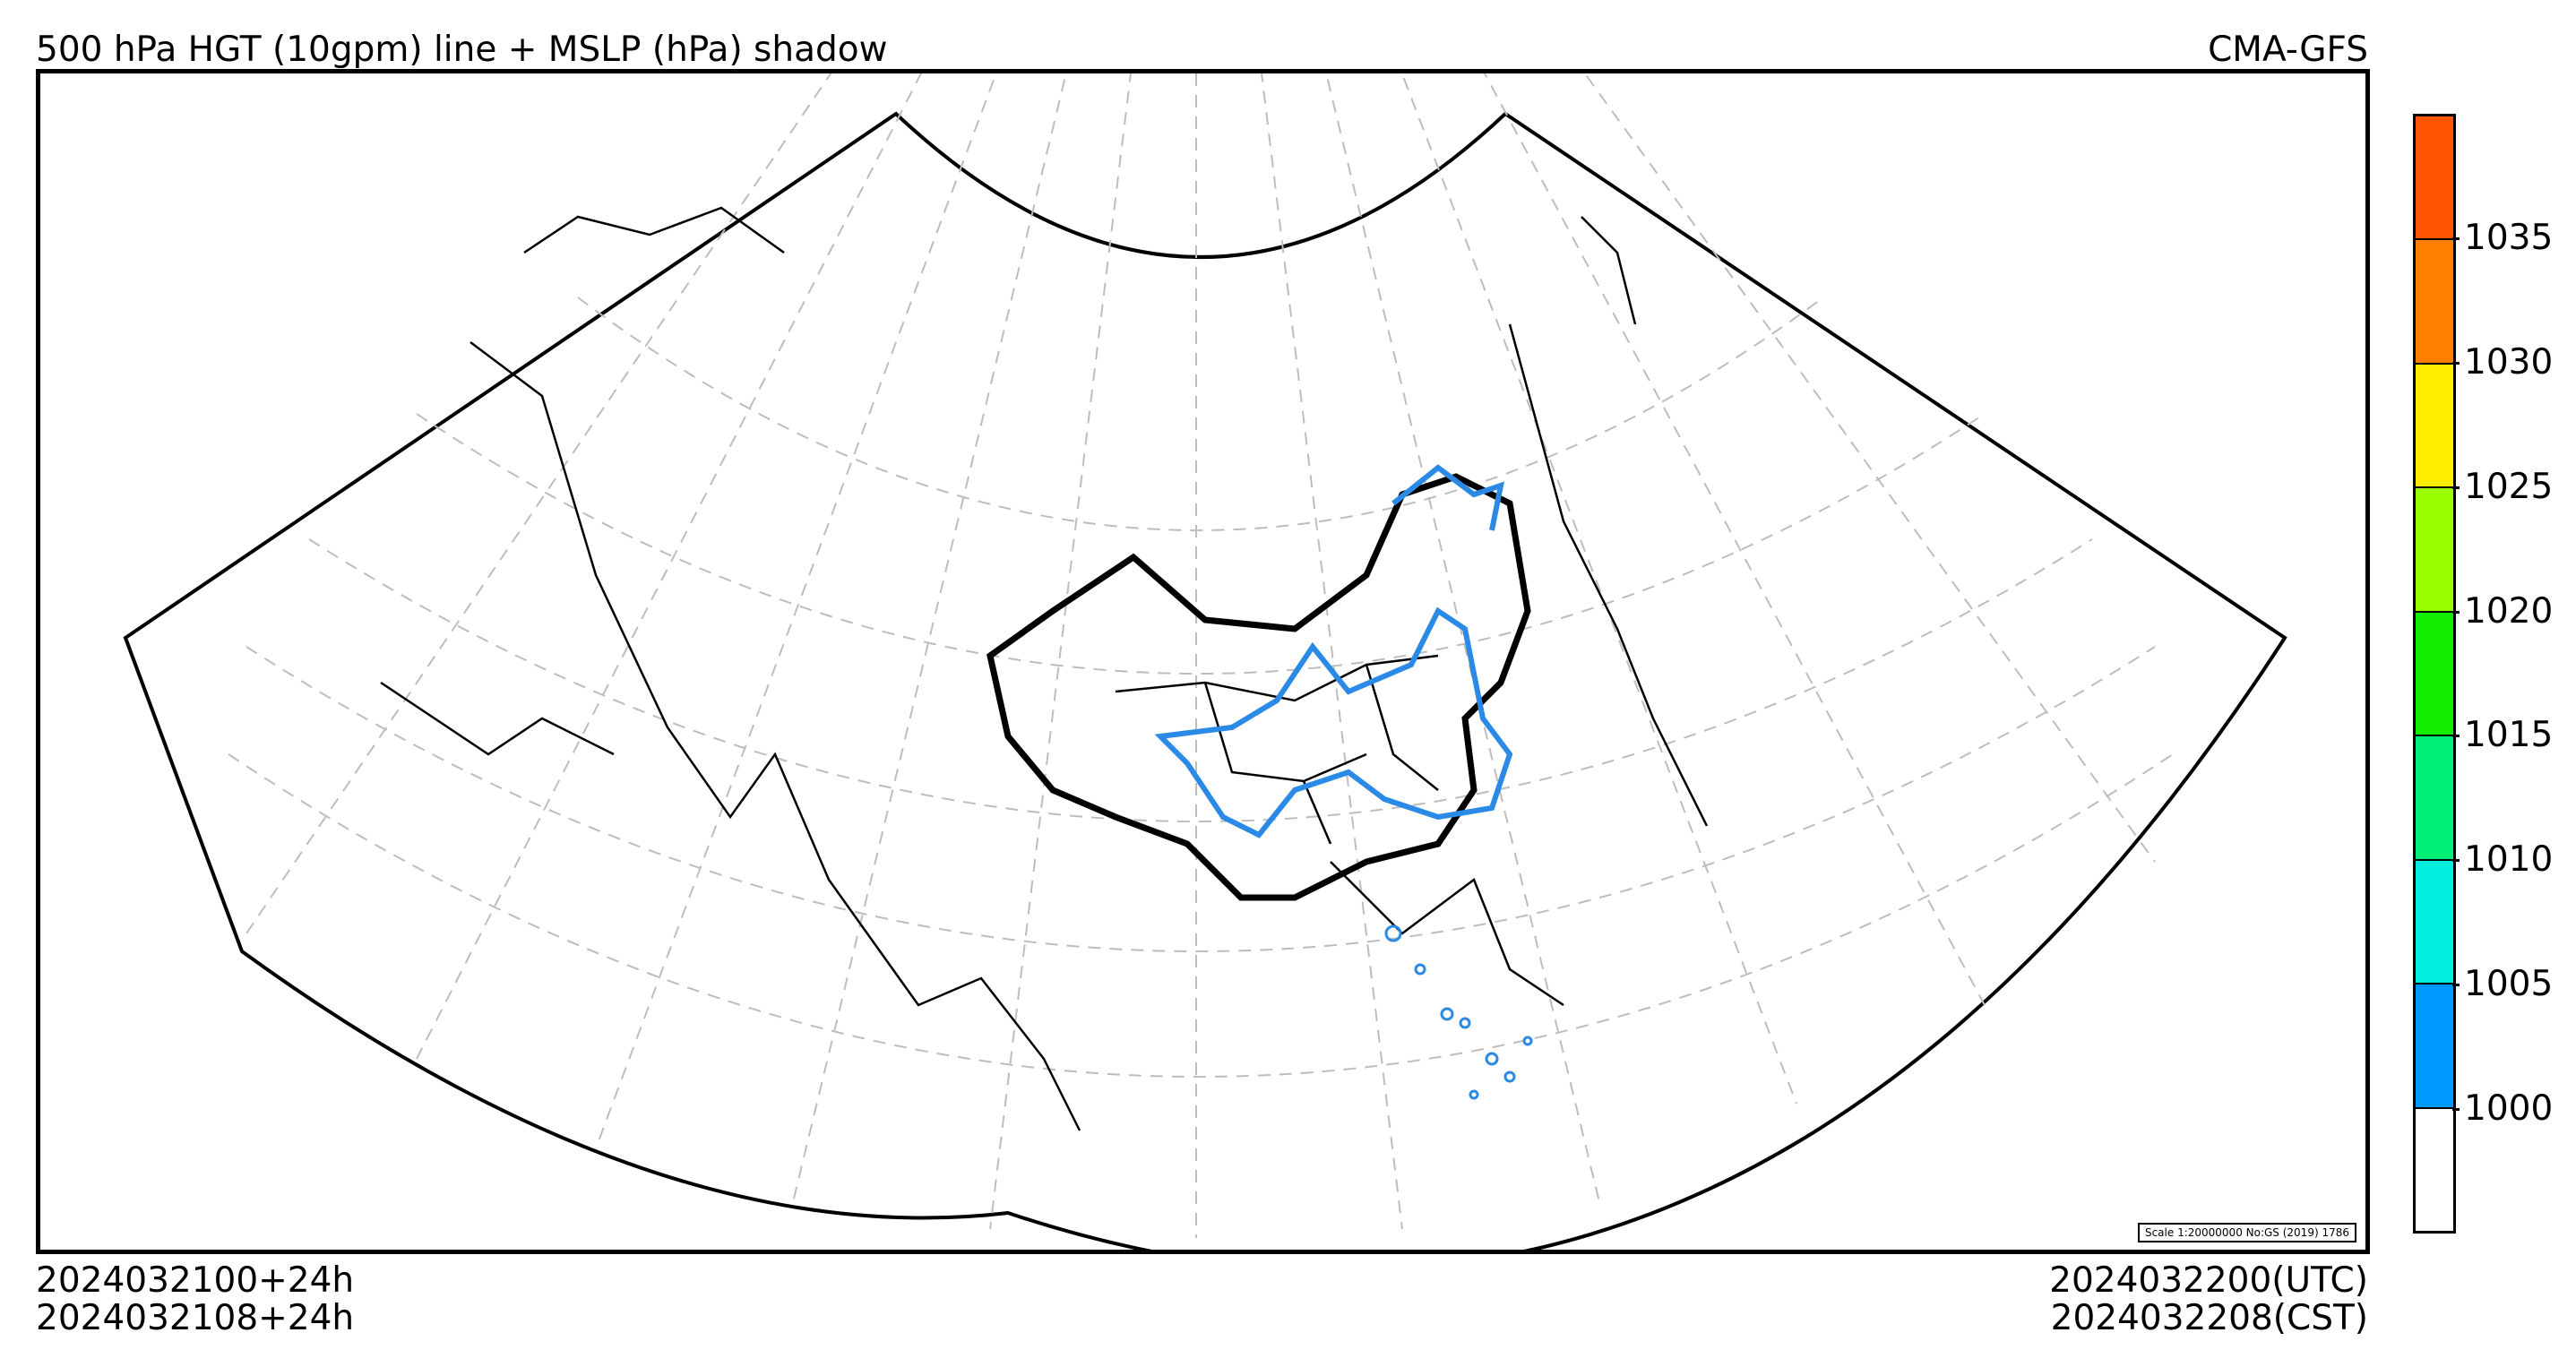 The width and height of the screenshot is (2576, 1367). Describe the element at coordinates (1333, 722) in the screenshot. I see `mslp-contour` at that location.